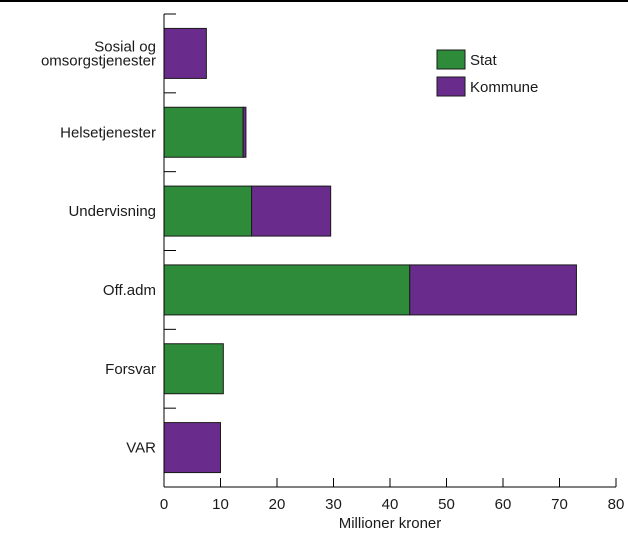 The width and height of the screenshot is (628, 534). I want to click on x-tick-label: 0, so click(164, 504).